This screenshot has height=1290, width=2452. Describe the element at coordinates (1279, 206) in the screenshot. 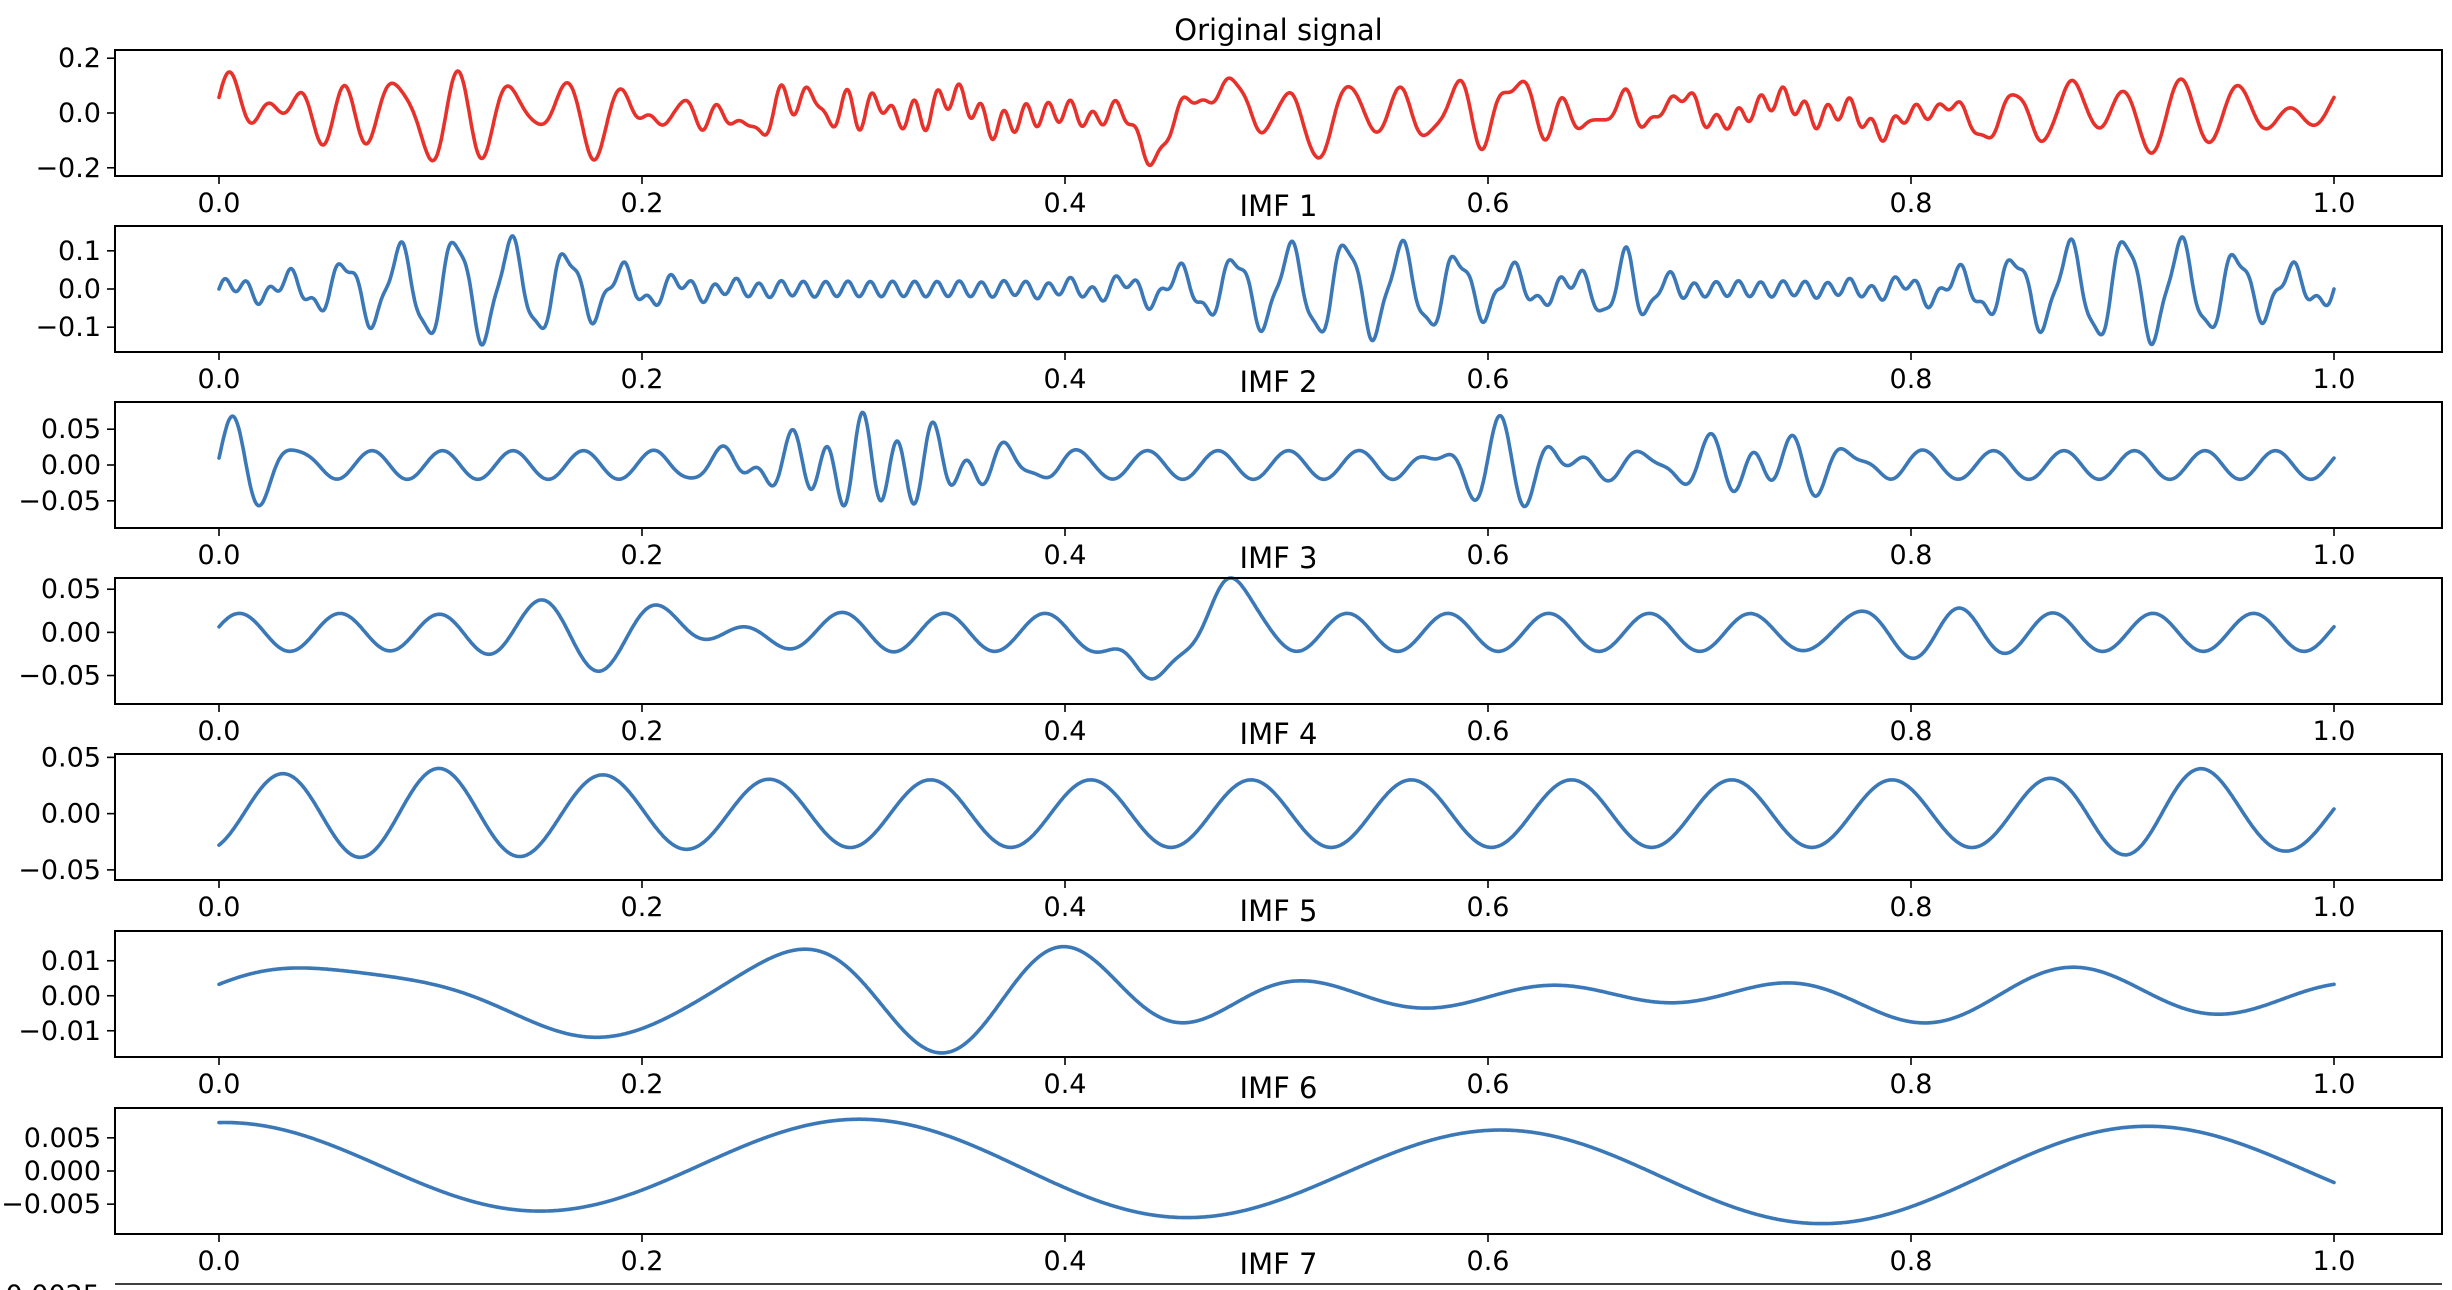

I see `panel-title: IMF 1` at that location.